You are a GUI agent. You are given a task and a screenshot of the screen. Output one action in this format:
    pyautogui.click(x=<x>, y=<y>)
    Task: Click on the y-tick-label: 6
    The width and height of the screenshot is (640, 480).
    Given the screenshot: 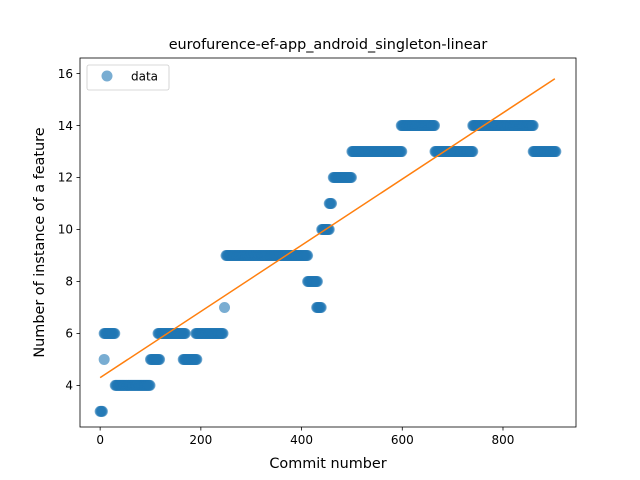 What is the action you would take?
    pyautogui.click(x=69, y=334)
    